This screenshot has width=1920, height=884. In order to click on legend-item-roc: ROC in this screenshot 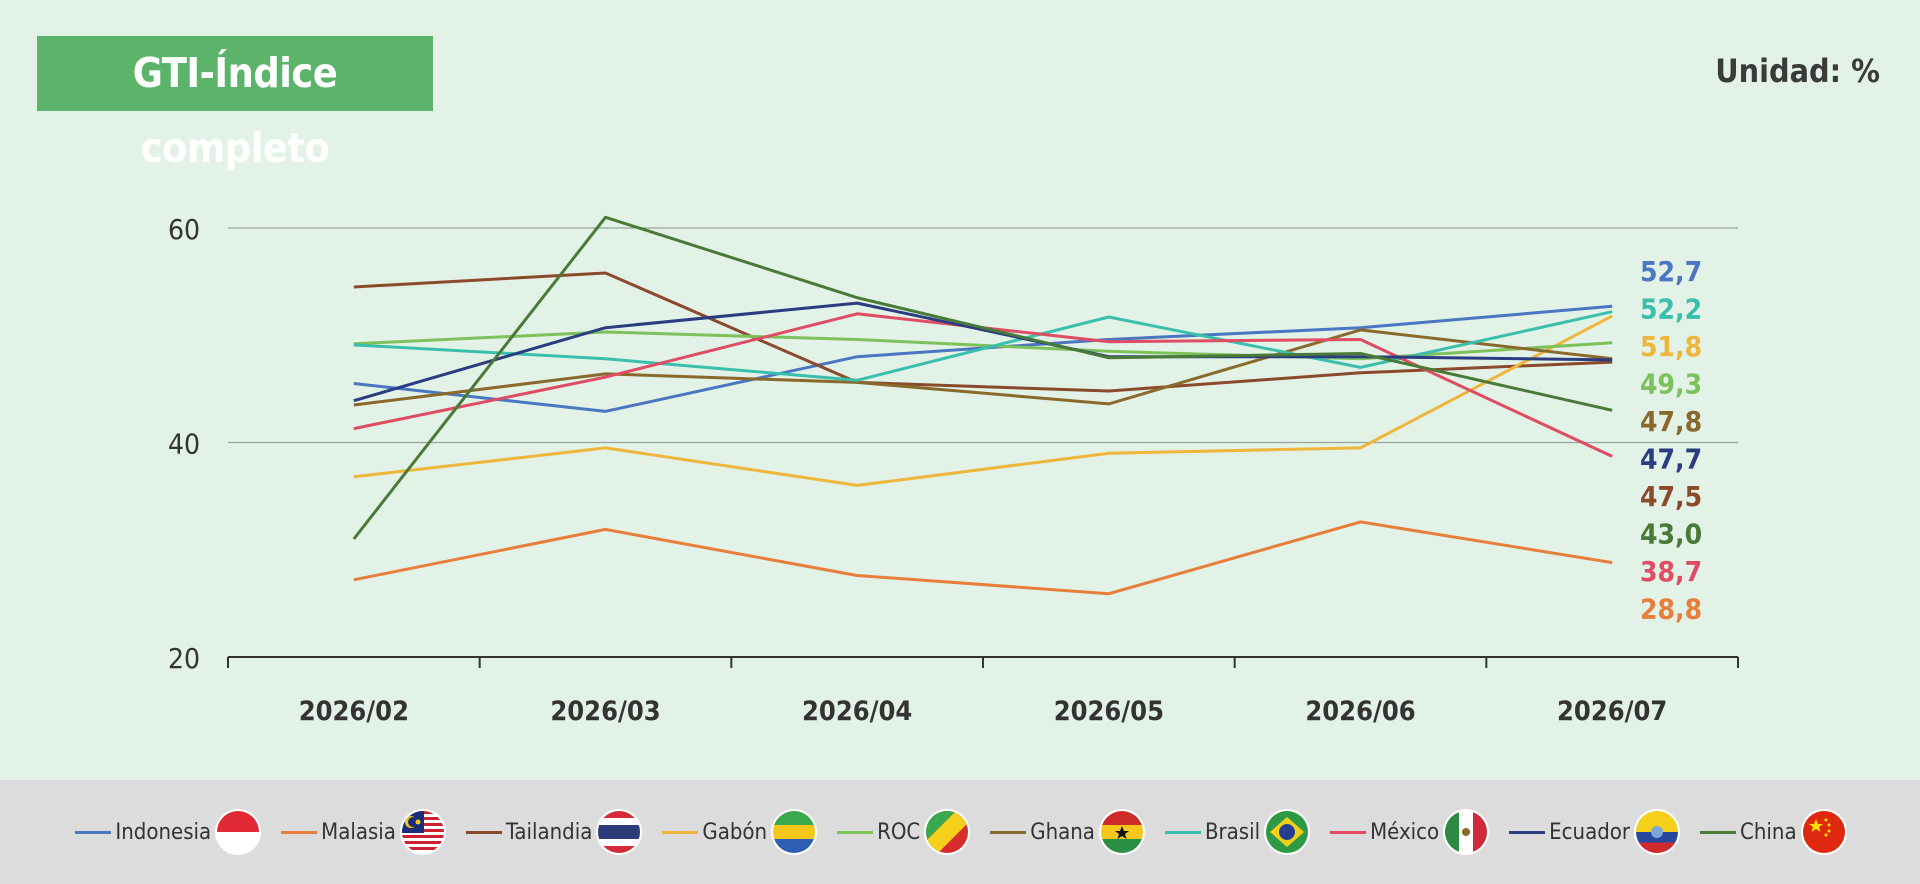, I will do `click(903, 832)`.